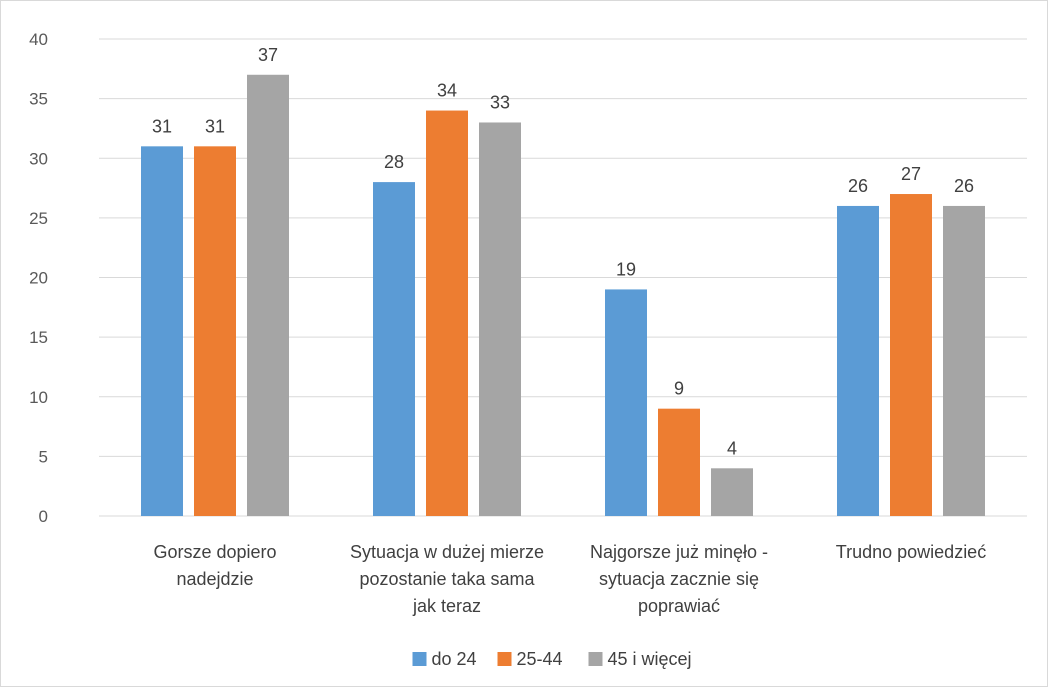 The height and width of the screenshot is (688, 1048). I want to click on data-label: 19, so click(626, 269).